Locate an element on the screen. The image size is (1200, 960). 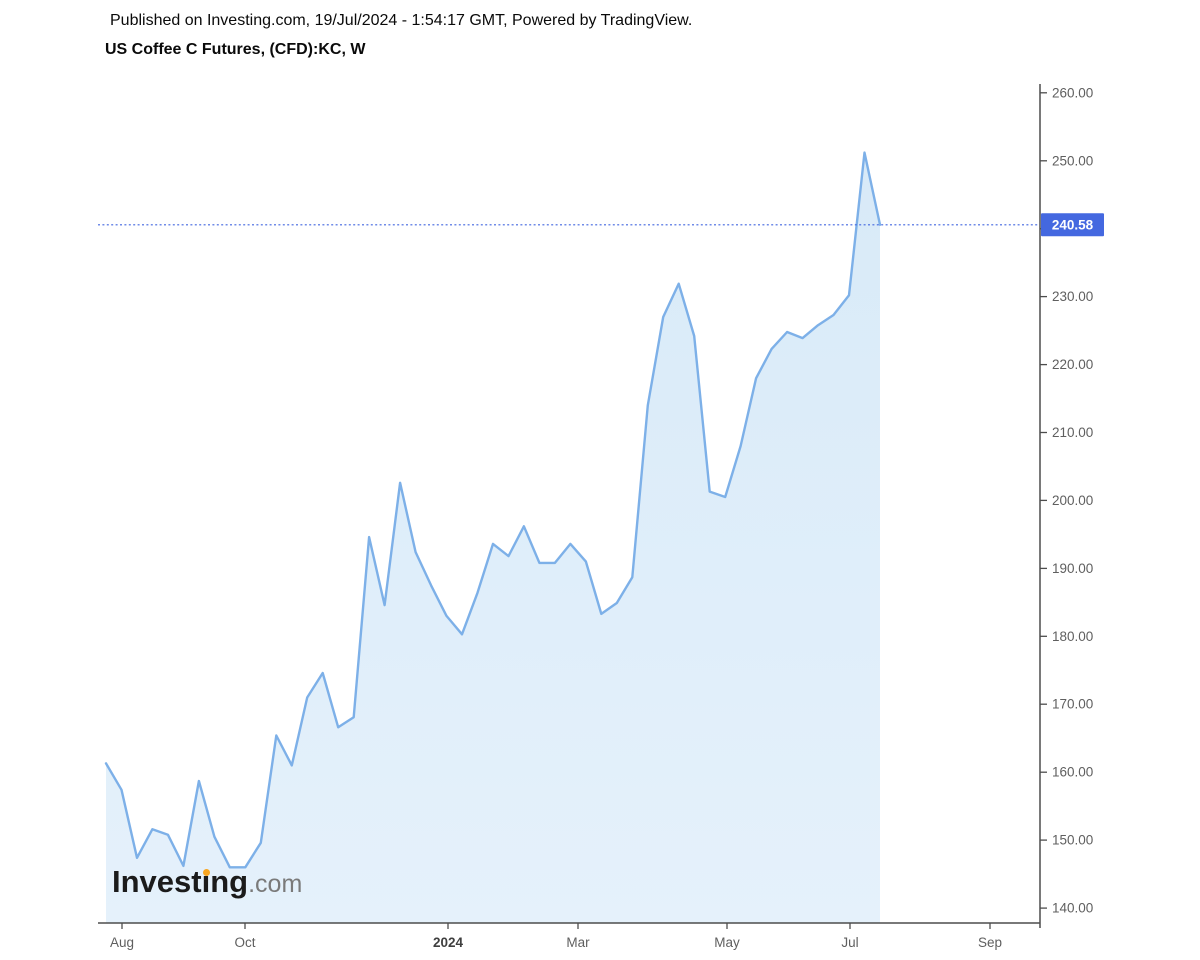
x-axis-ticks-layer: Aug Oct 2024 Mar May Jul Sep is located at coordinates (556, 936).